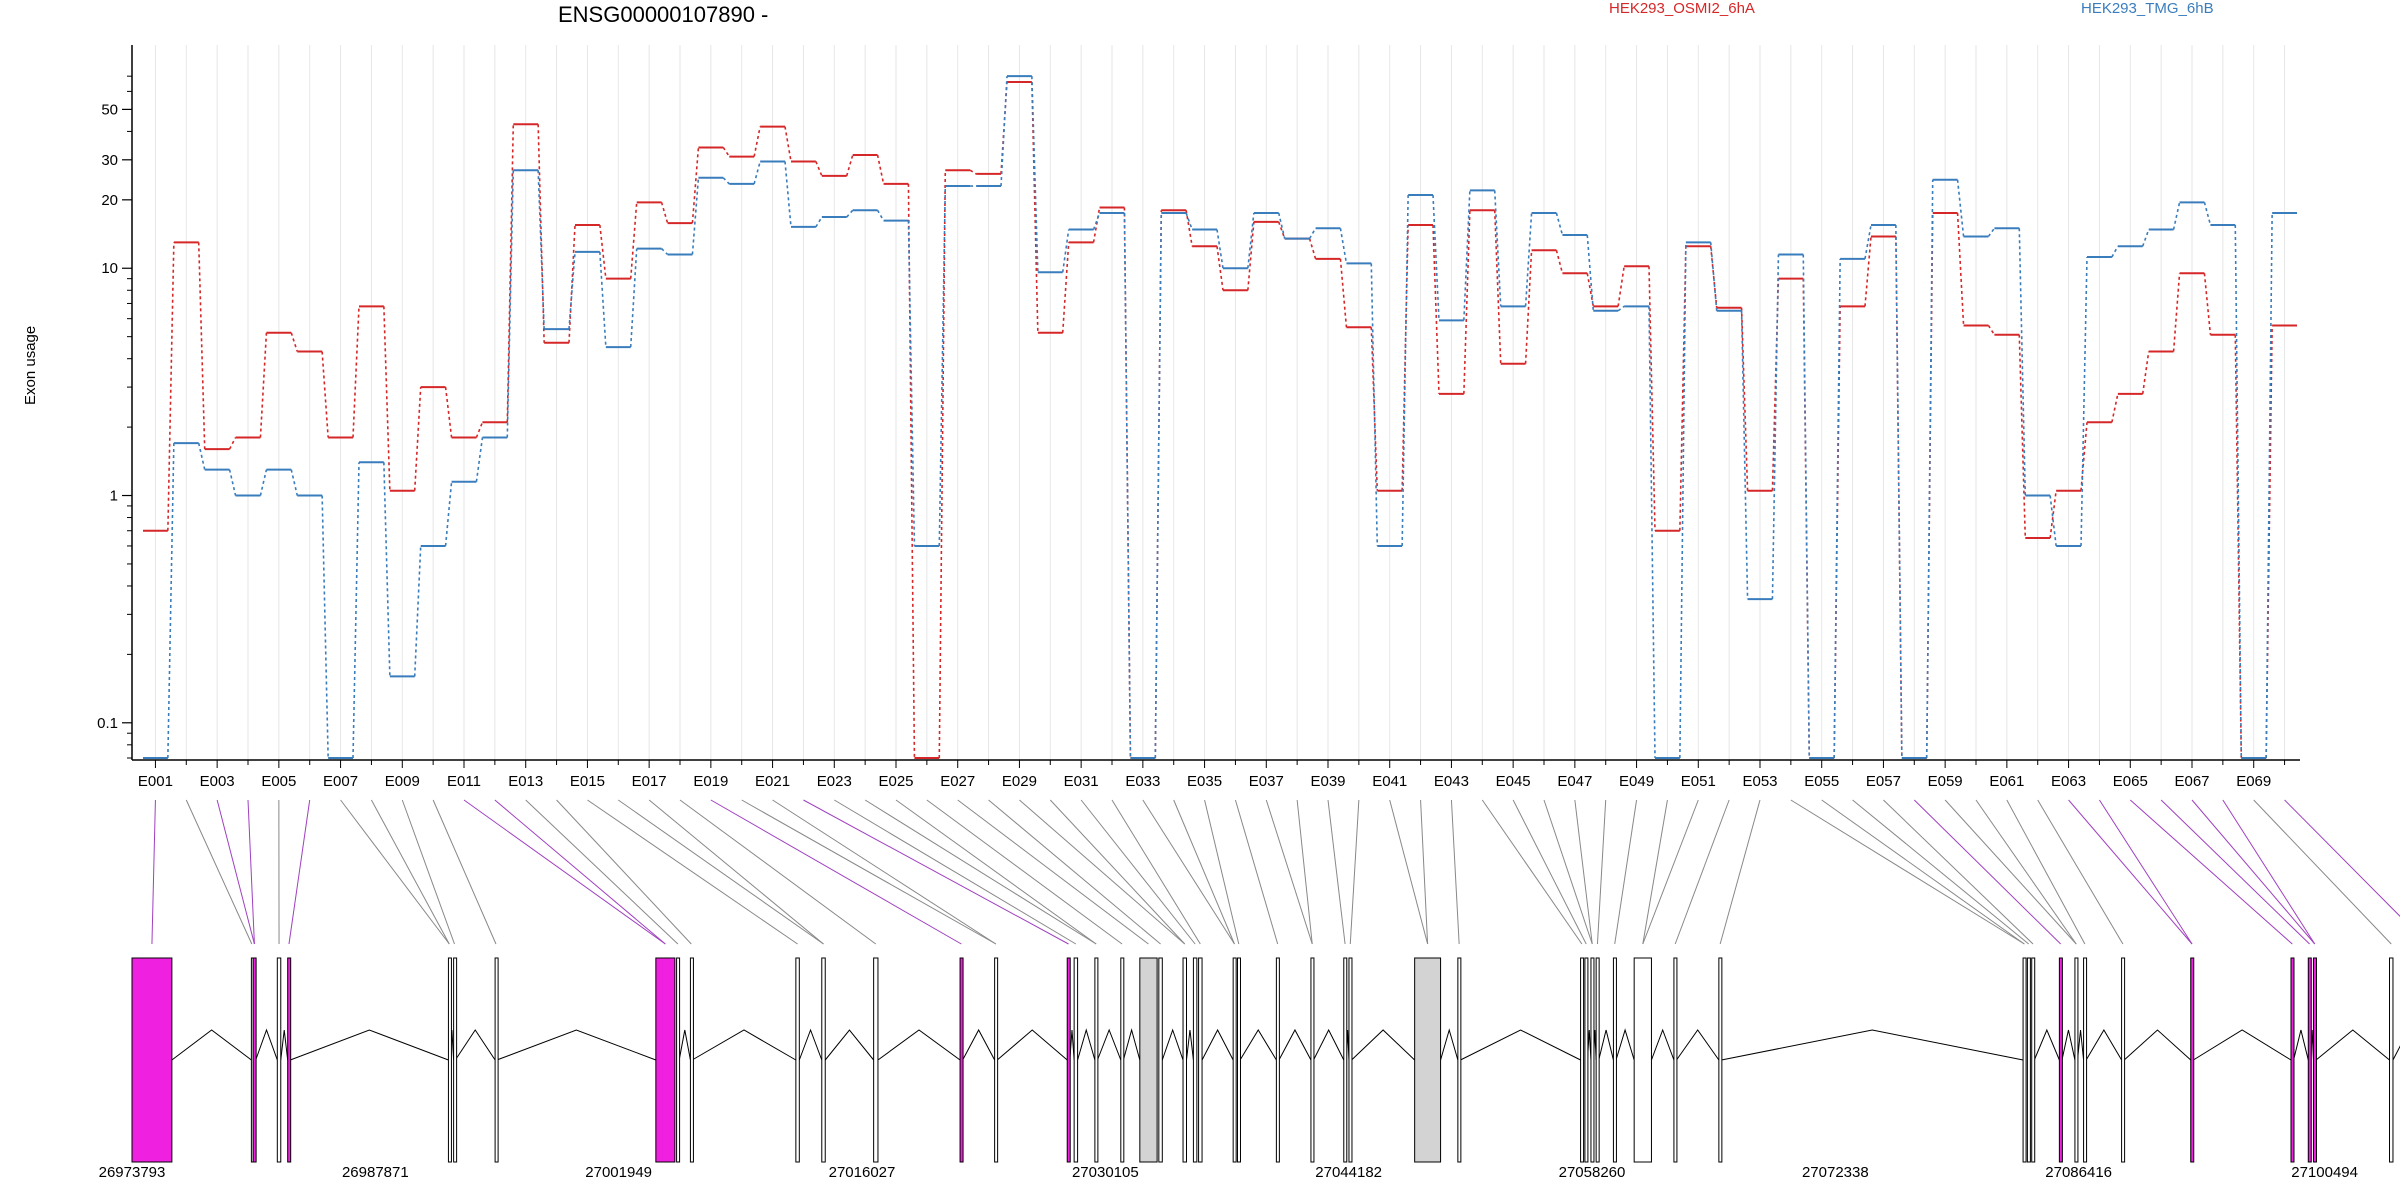 The width and height of the screenshot is (2400, 1200). I want to click on x-tick-label: E013, so click(525, 781).